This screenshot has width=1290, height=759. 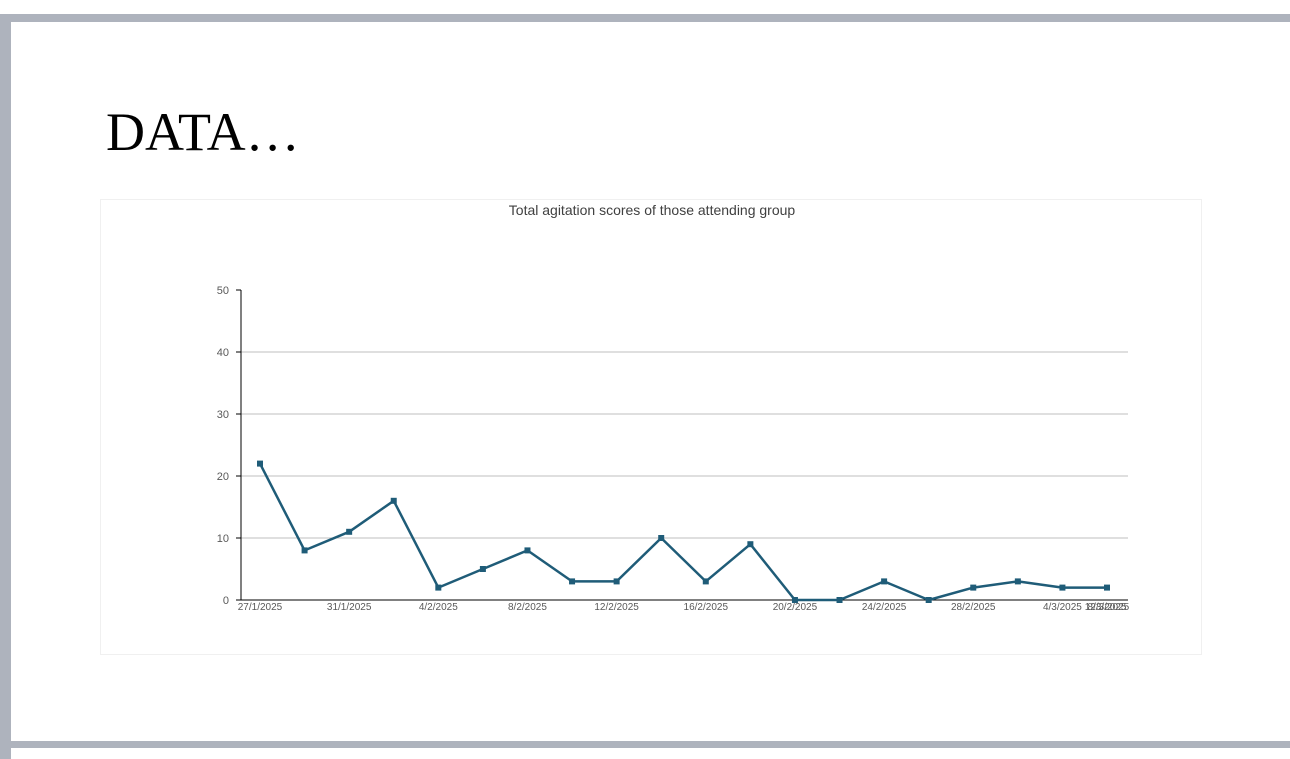 I want to click on y-tick-label: 50, so click(x=223, y=291).